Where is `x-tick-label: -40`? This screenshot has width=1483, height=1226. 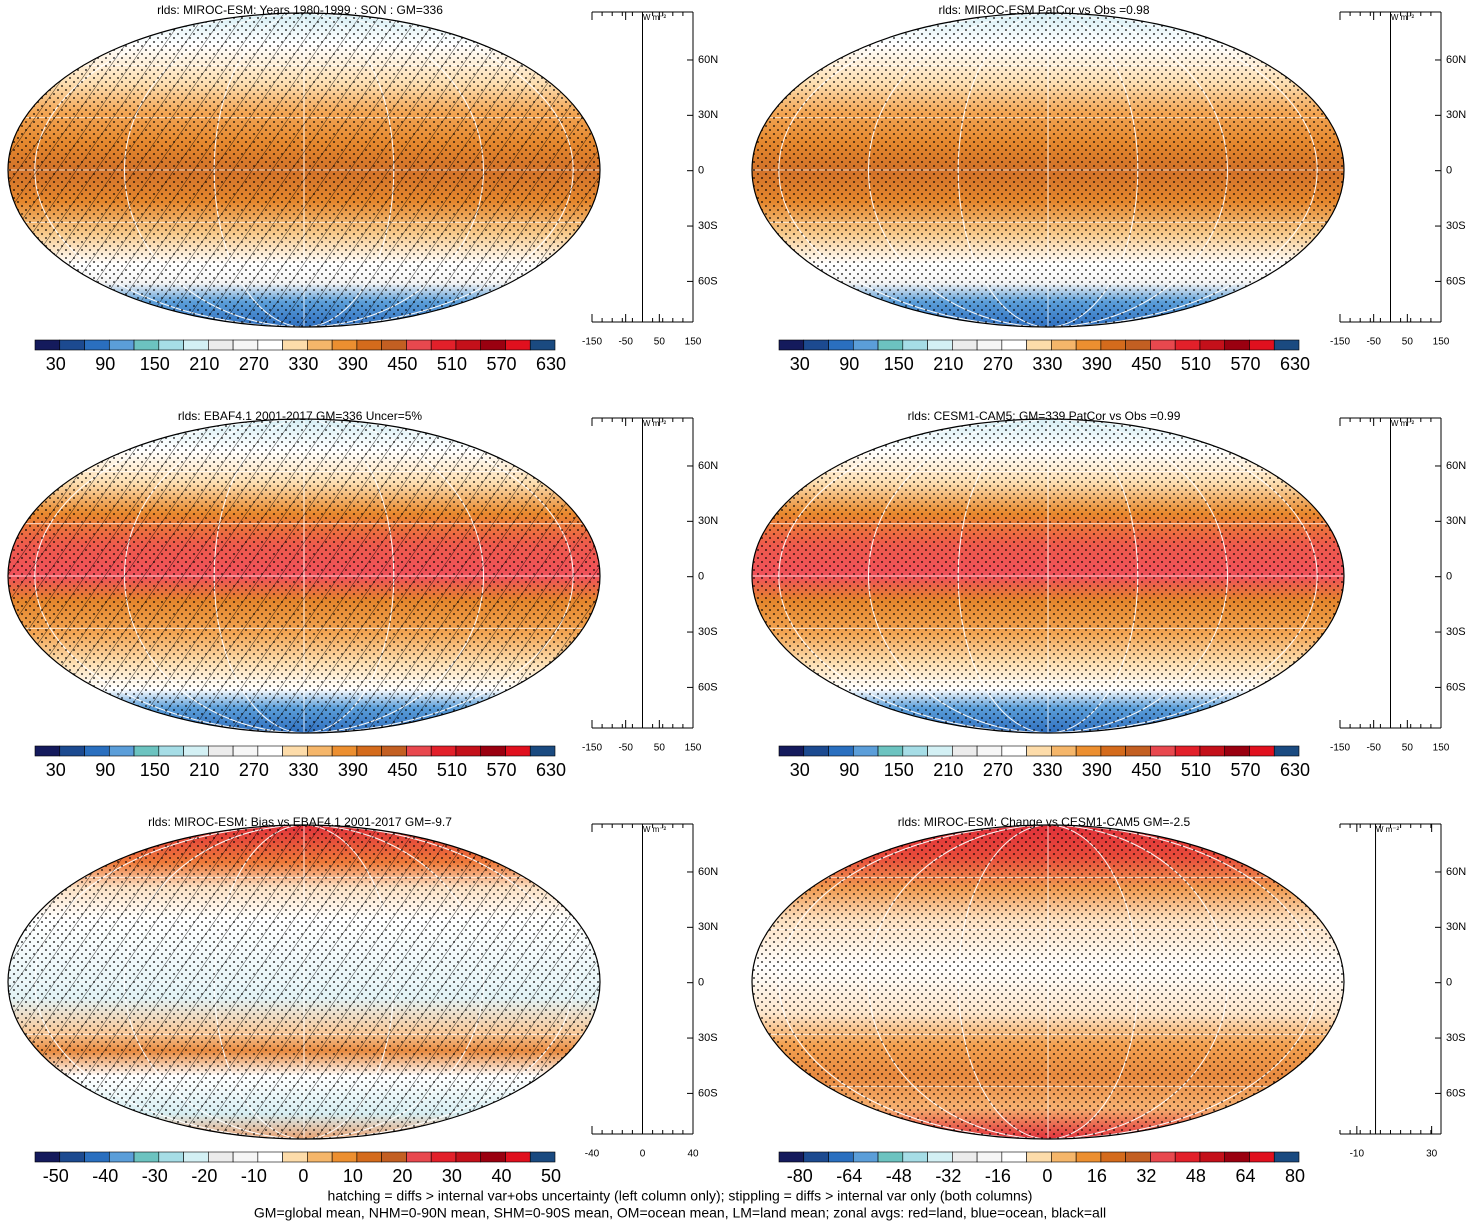
x-tick-label: -40 is located at coordinates (592, 1154).